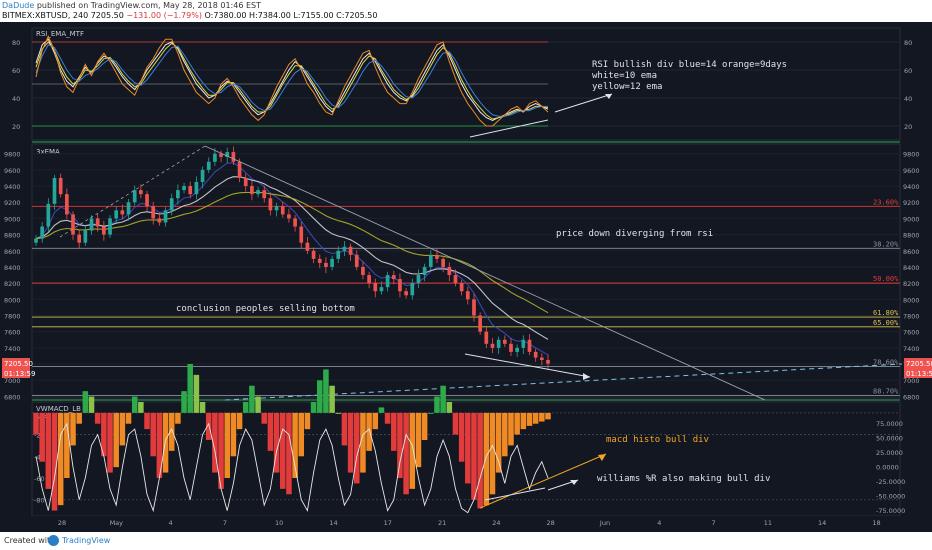 This screenshot has width=932, height=550. I want to click on fib-level-label: 23.60%, so click(886, 202).